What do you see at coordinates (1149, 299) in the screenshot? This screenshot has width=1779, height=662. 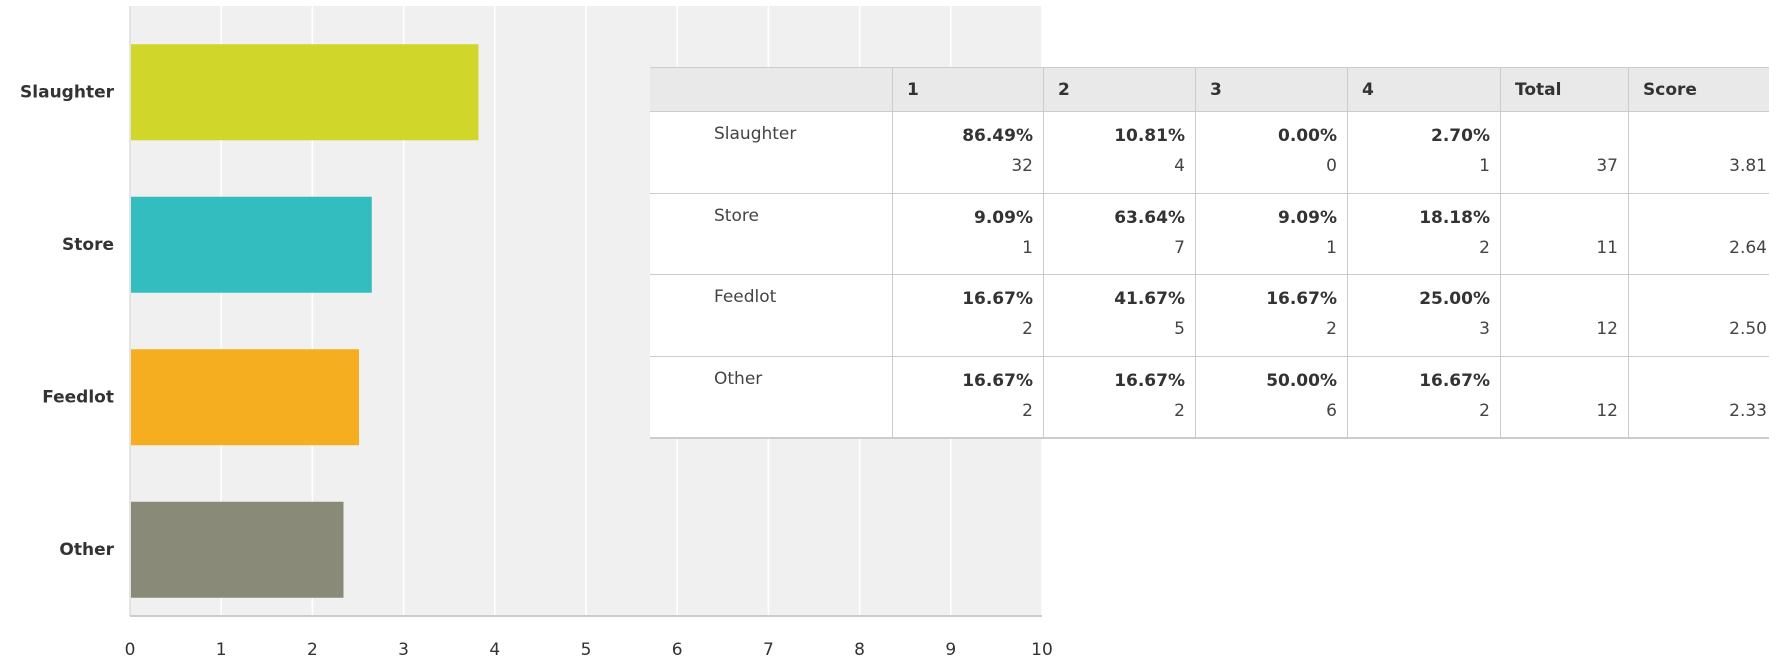 I see `percent: 41.67%` at bounding box center [1149, 299].